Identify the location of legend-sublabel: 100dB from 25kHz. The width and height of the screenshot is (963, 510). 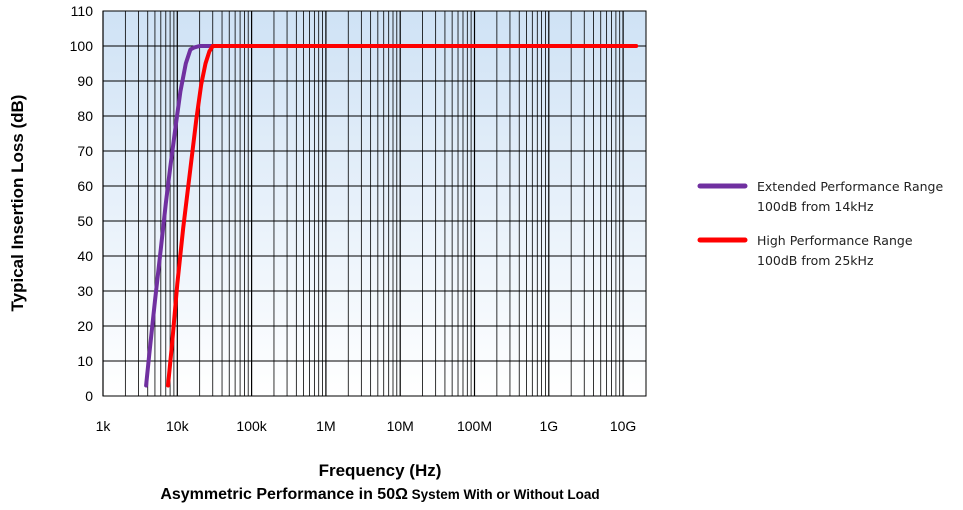
(815, 260).